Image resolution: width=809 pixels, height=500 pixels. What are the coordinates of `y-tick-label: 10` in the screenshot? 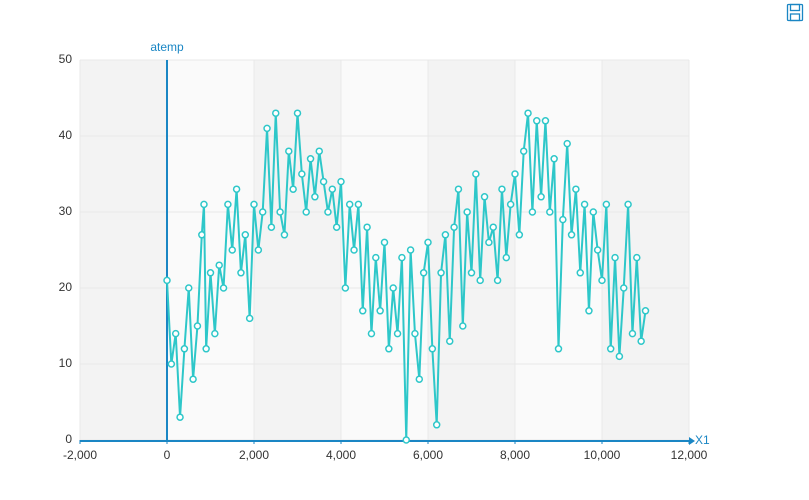 It's located at (66, 363).